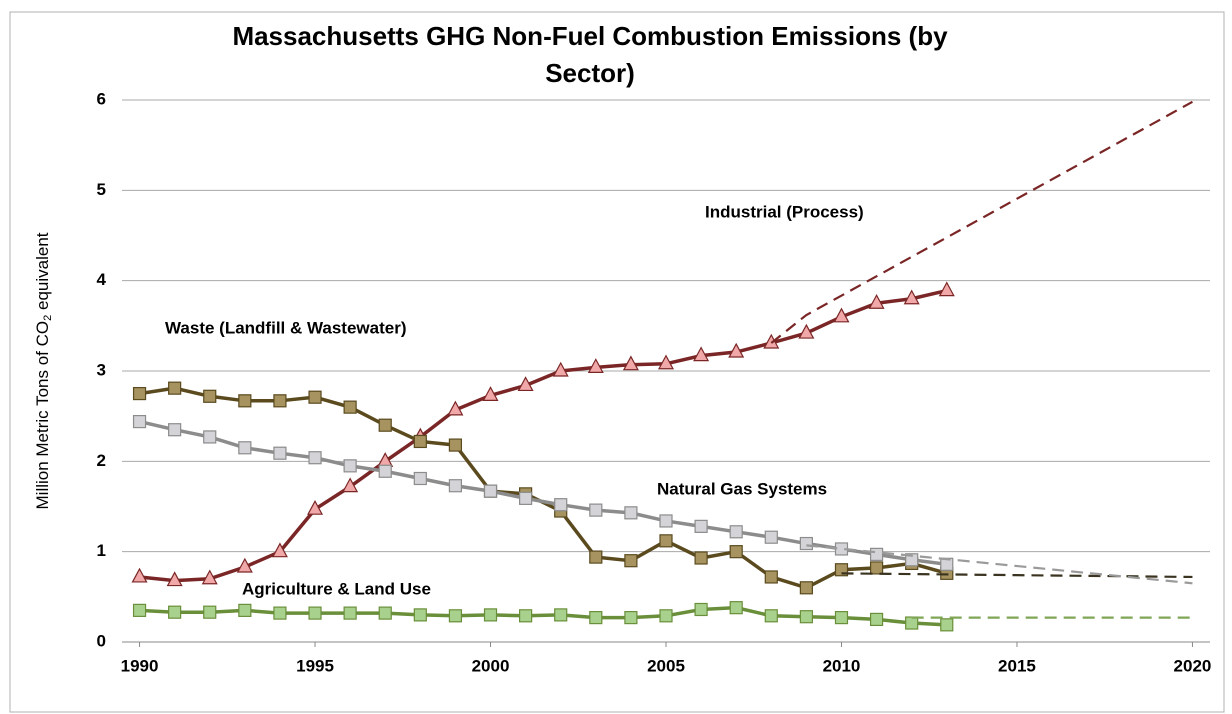 Image resolution: width=1232 pixels, height=714 pixels. Describe the element at coordinates (42, 415) in the screenshot. I see `y-axis-label-part: Million Metric Tons of CO` at that location.